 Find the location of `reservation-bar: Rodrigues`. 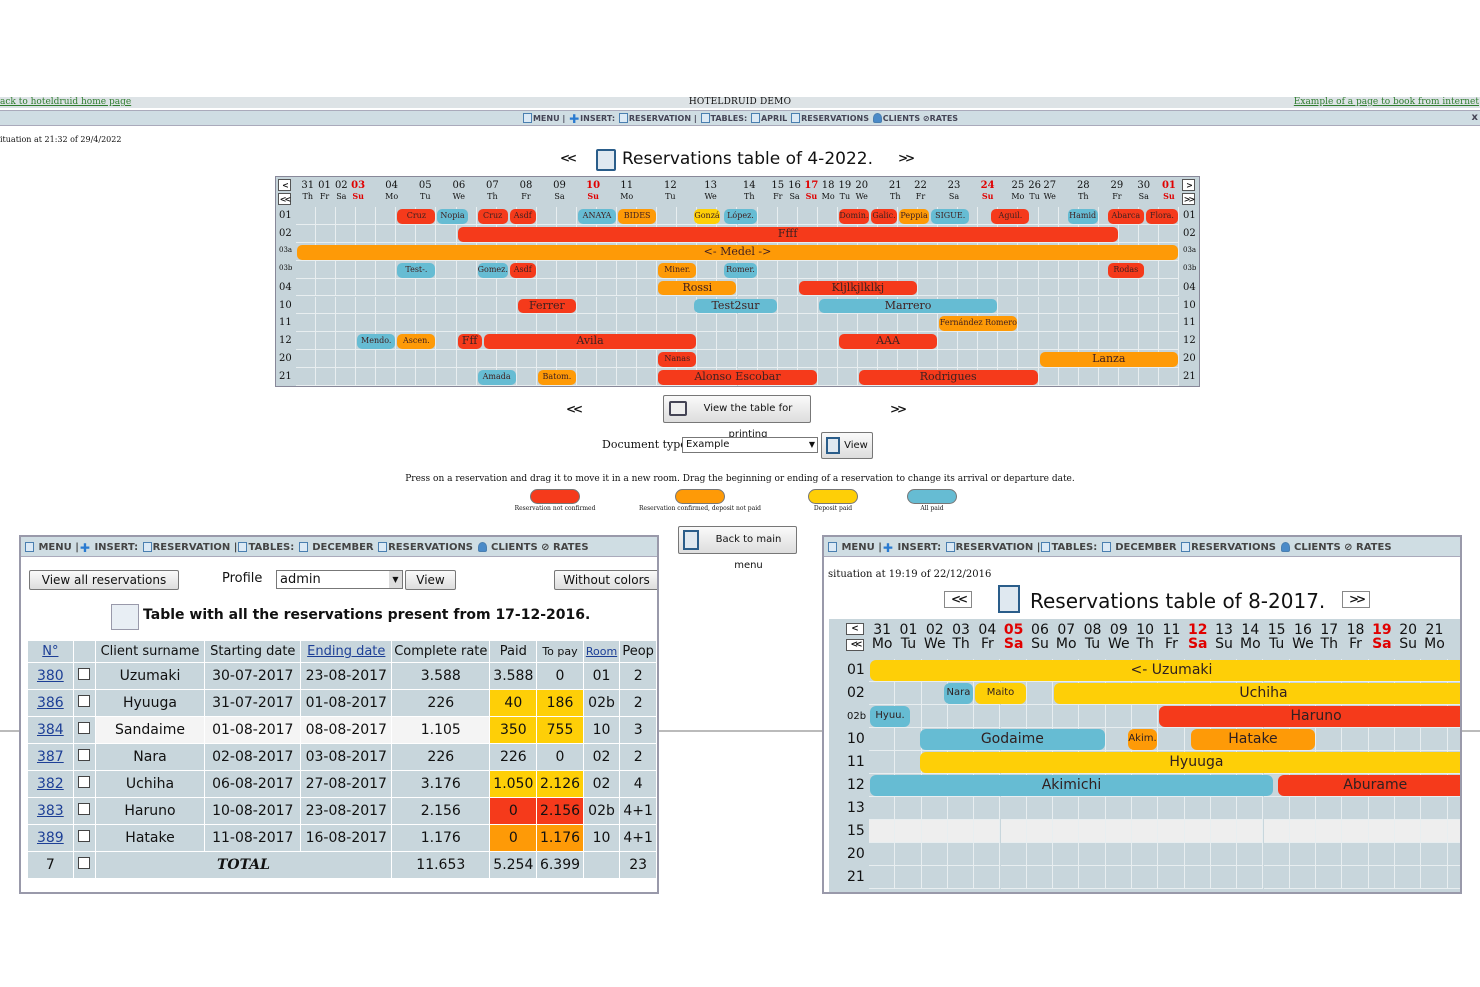

reservation-bar: Rodrigues is located at coordinates (948, 377).